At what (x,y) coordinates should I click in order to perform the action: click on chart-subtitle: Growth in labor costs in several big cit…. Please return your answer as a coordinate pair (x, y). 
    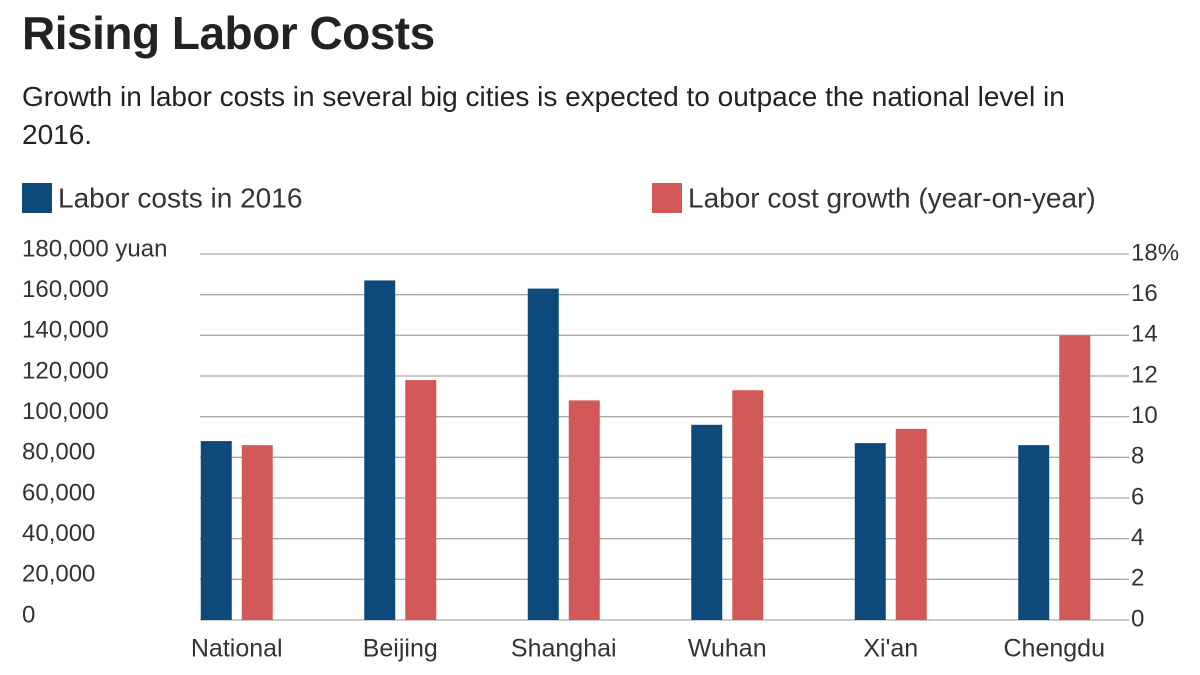
    Looking at the image, I should click on (543, 115).